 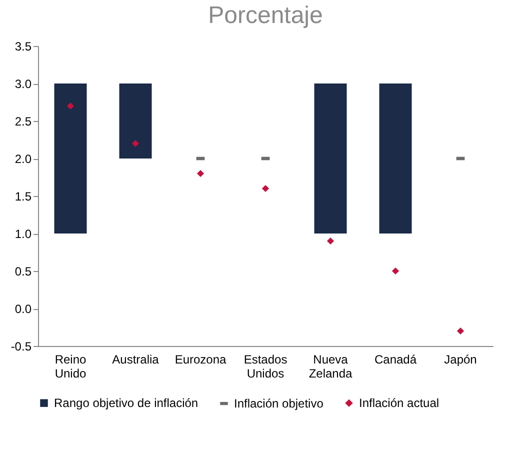 I want to click on y-tick-label: 1.0, so click(x=23, y=234).